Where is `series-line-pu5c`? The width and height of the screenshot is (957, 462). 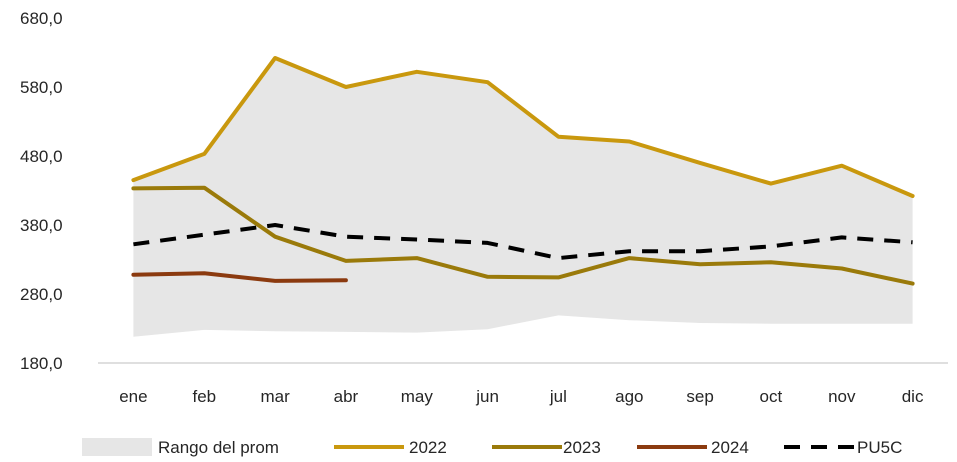 series-line-pu5c is located at coordinates (523, 242).